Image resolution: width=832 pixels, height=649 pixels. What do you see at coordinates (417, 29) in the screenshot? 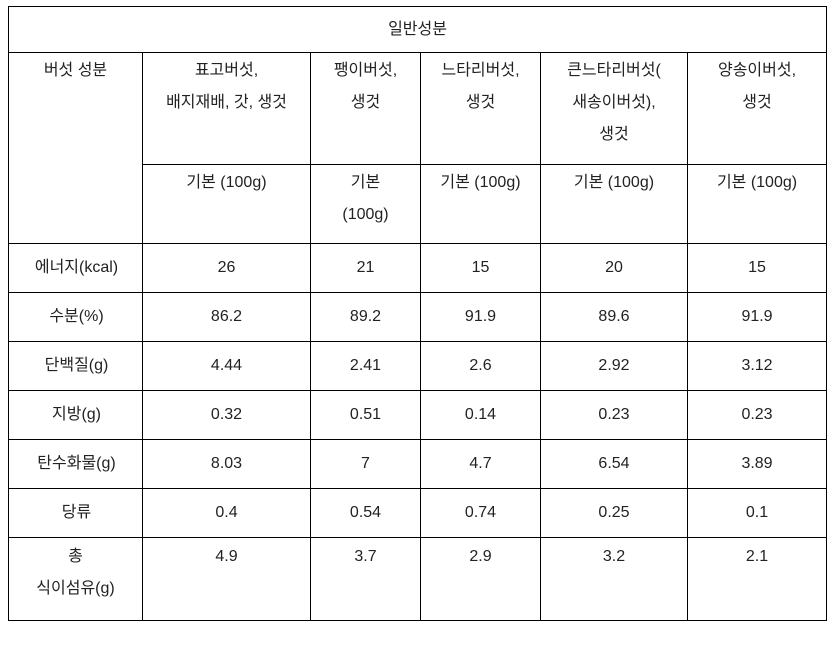
I see `table-title: 일반성분` at bounding box center [417, 29].